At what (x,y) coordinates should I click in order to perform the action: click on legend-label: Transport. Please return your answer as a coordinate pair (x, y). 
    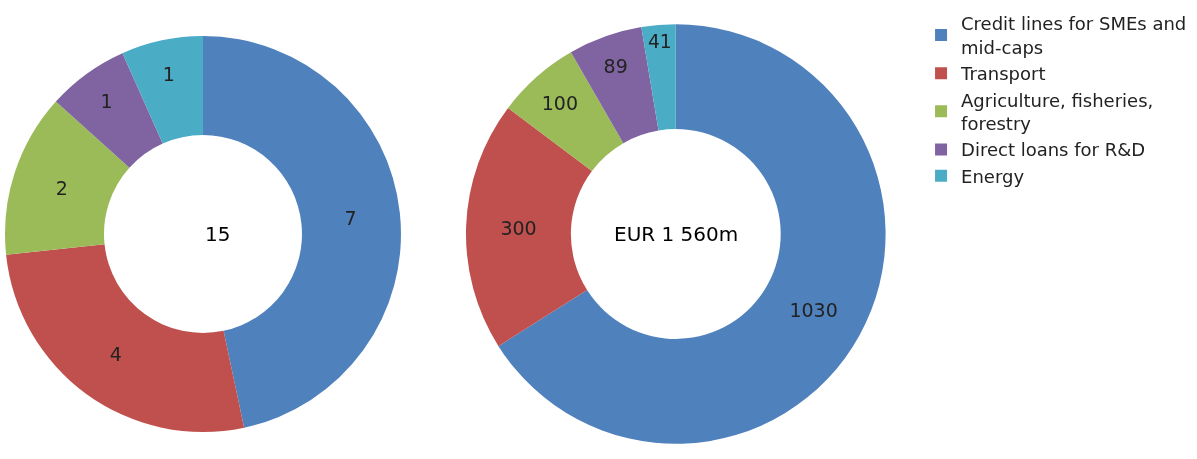
    Looking at the image, I should click on (1003, 74).